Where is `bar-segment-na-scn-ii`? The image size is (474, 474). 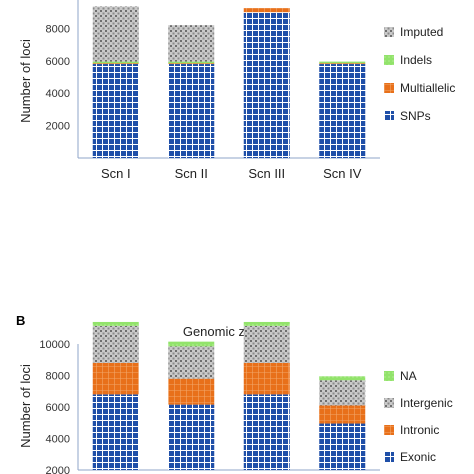
bar-segment-na-scn-ii is located at coordinates (191, 344).